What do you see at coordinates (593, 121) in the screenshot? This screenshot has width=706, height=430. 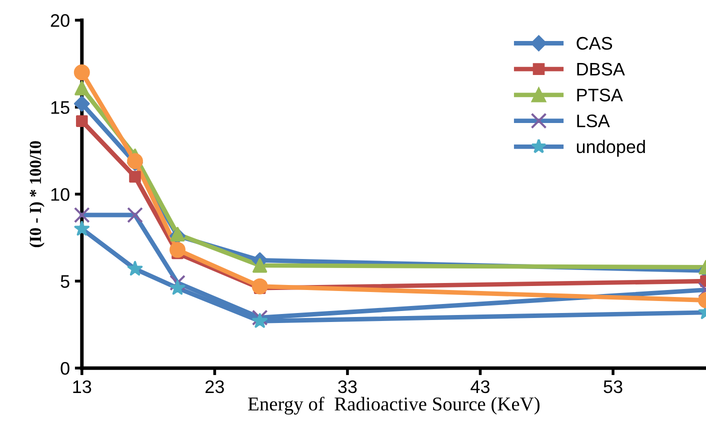 I see `legend-label: LSA` at bounding box center [593, 121].